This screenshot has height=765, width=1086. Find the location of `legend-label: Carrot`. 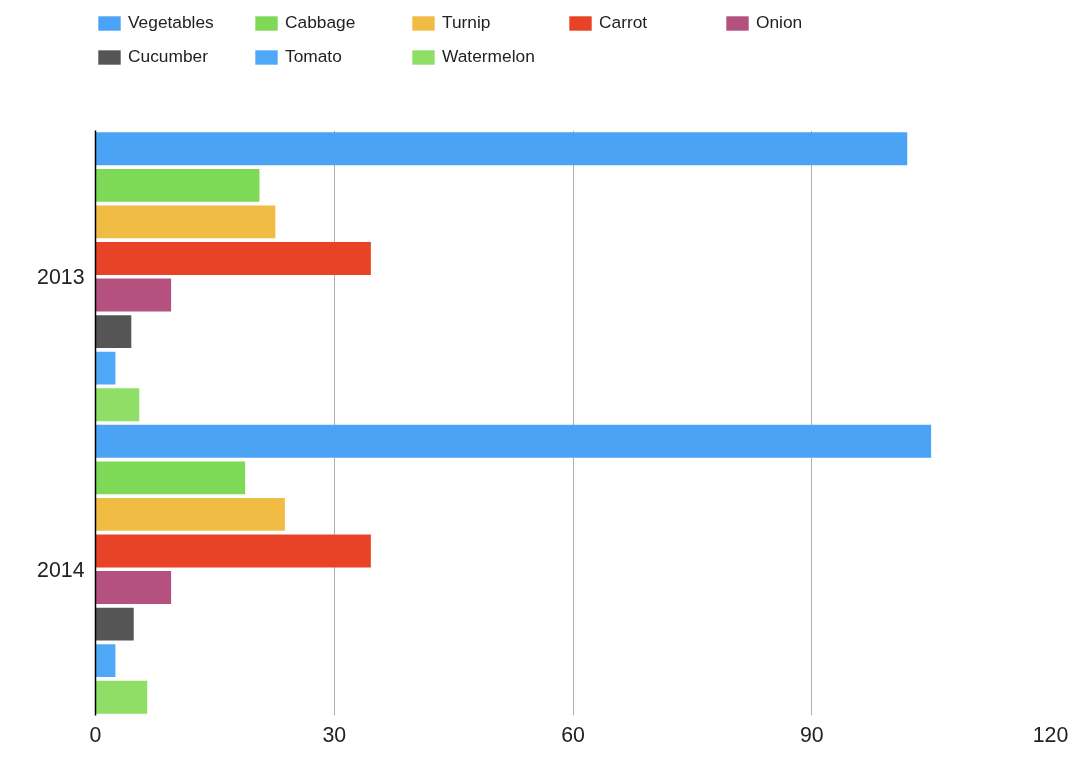

legend-label: Carrot is located at coordinates (624, 22).